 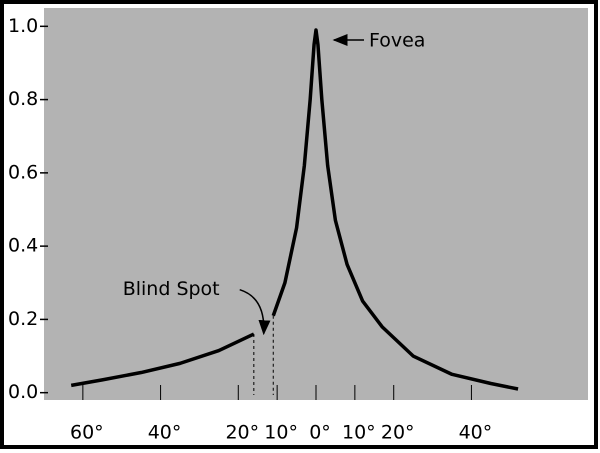 I want to click on y-tick-label: 0.2, so click(x=23, y=319).